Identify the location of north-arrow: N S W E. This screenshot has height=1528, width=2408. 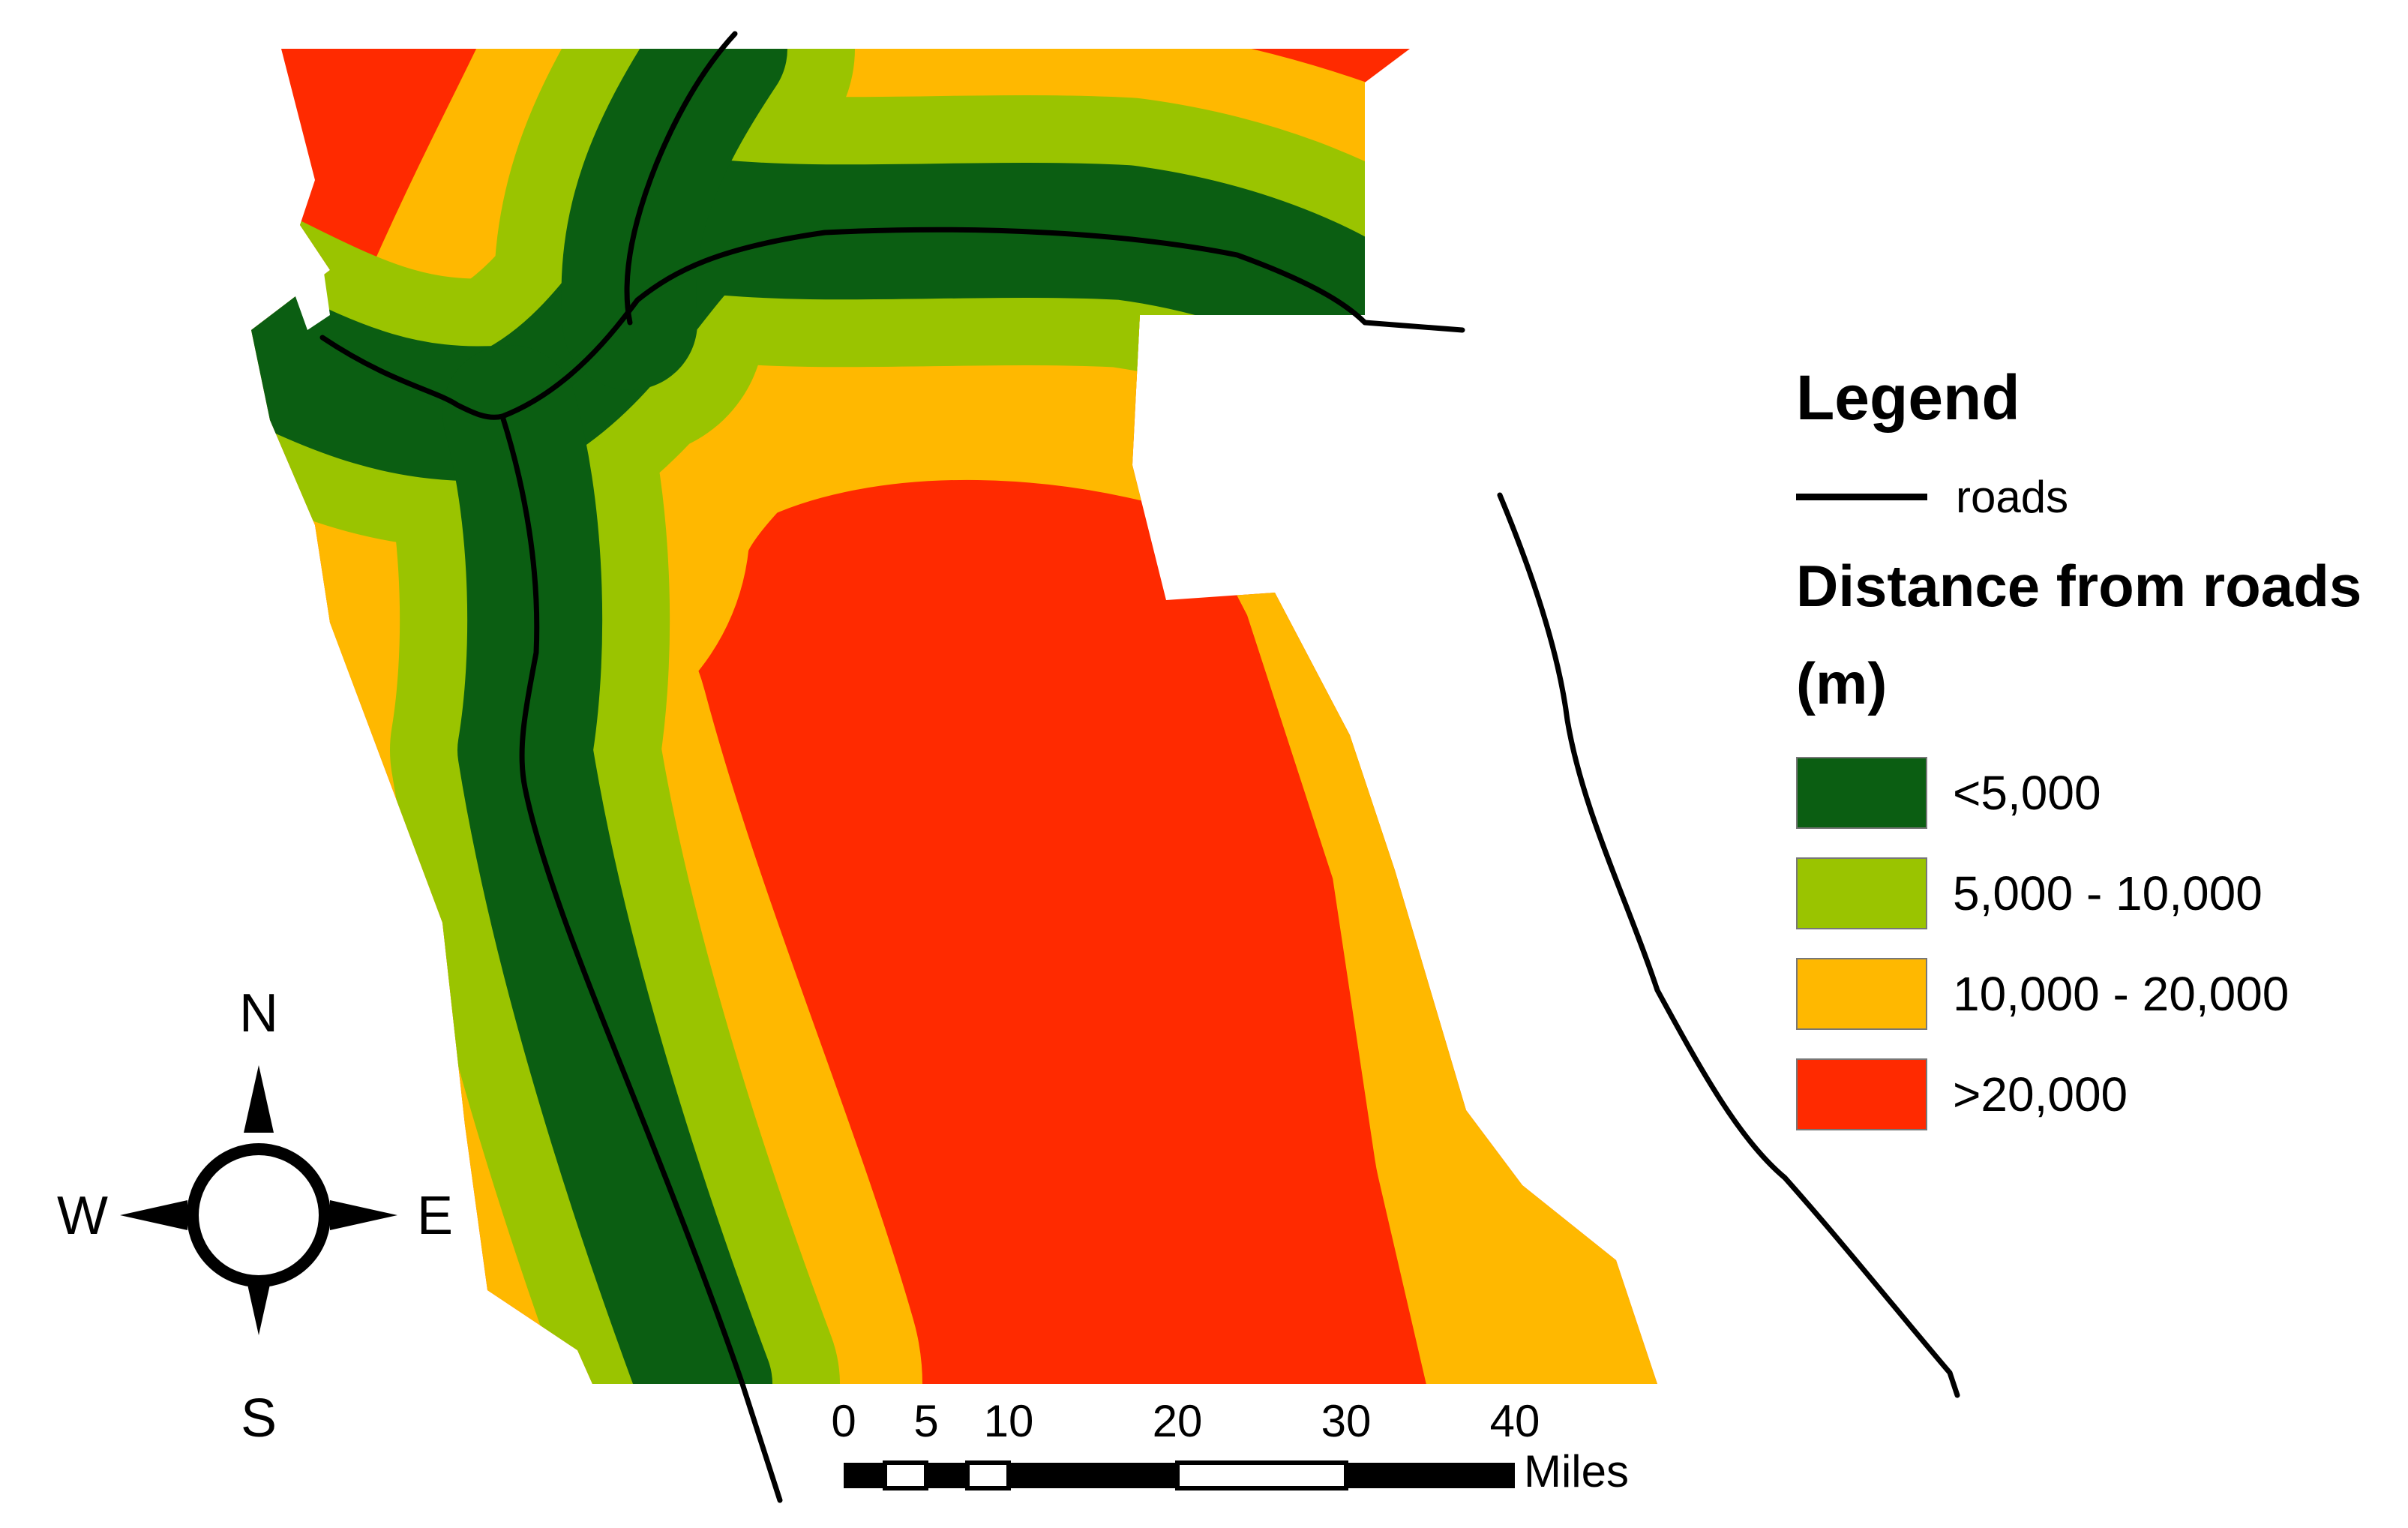
(255, 1215).